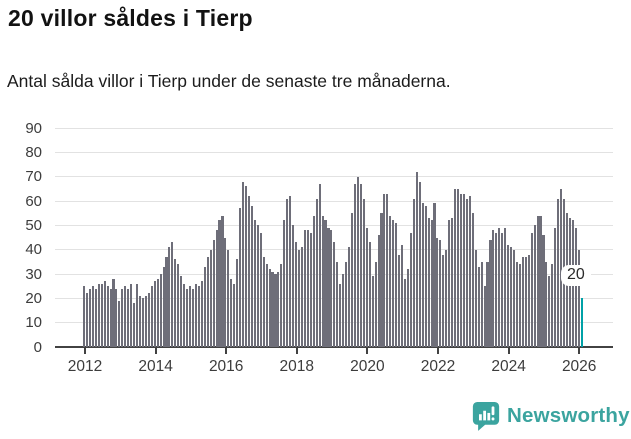 This screenshot has height=439, width=631. What do you see at coordinates (367, 366) in the screenshot?
I see `x-axis-tick-label: 2020` at bounding box center [367, 366].